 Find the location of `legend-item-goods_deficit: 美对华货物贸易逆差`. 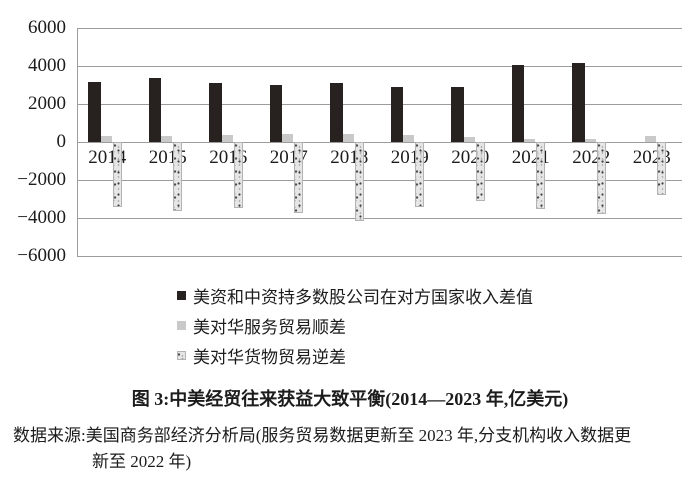

legend-item-goods_deficit: 美对华货物贸易逆差 is located at coordinates (355, 355).